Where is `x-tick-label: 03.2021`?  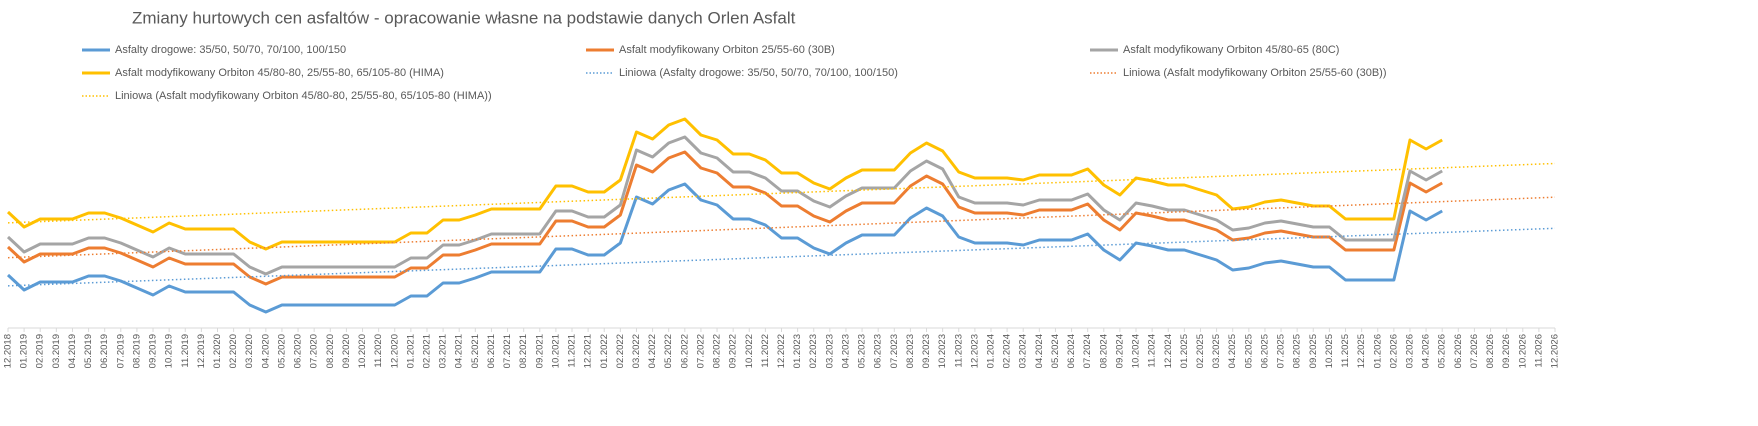
x-tick-label: 03.2021 is located at coordinates (443, 351).